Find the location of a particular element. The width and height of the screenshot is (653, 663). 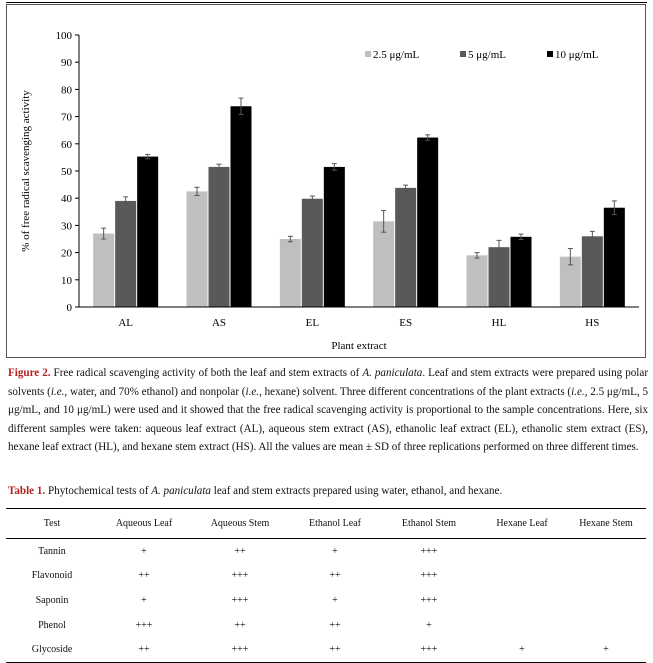

y-tick-label: 10 is located at coordinates (67, 281).